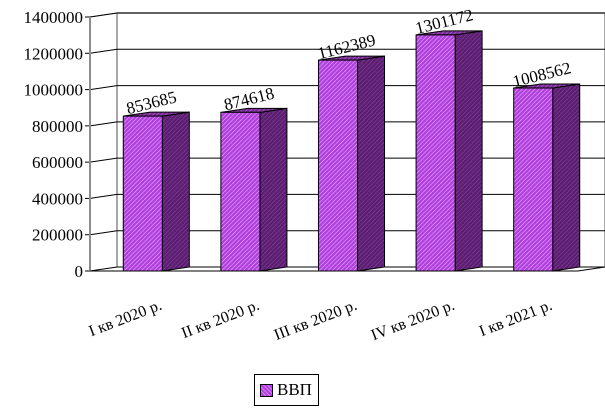 The width and height of the screenshot is (605, 411). I want to click on legend: ВВП, so click(286, 390).